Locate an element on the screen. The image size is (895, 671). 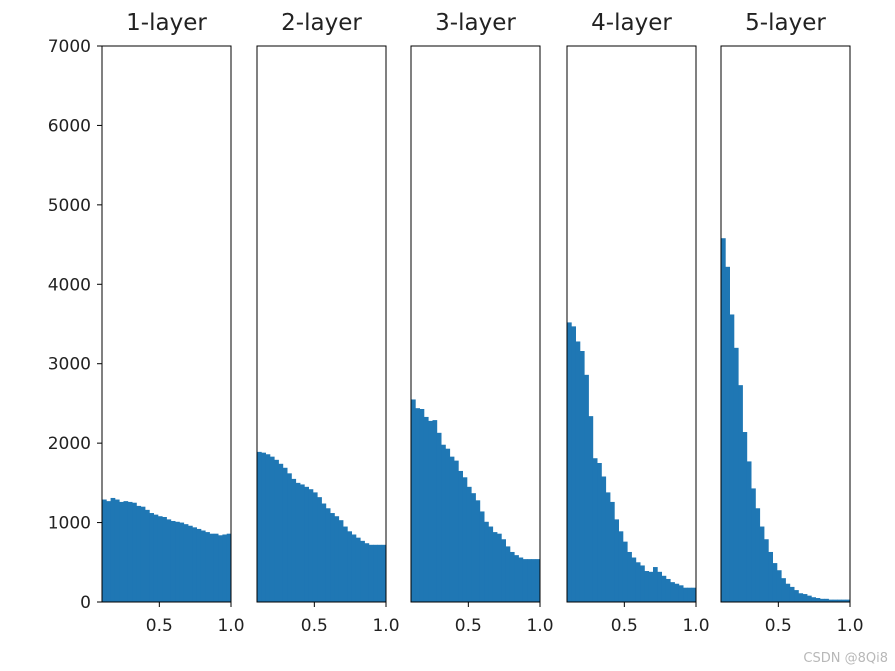
y-tick-label: 6000 is located at coordinates (69, 126).